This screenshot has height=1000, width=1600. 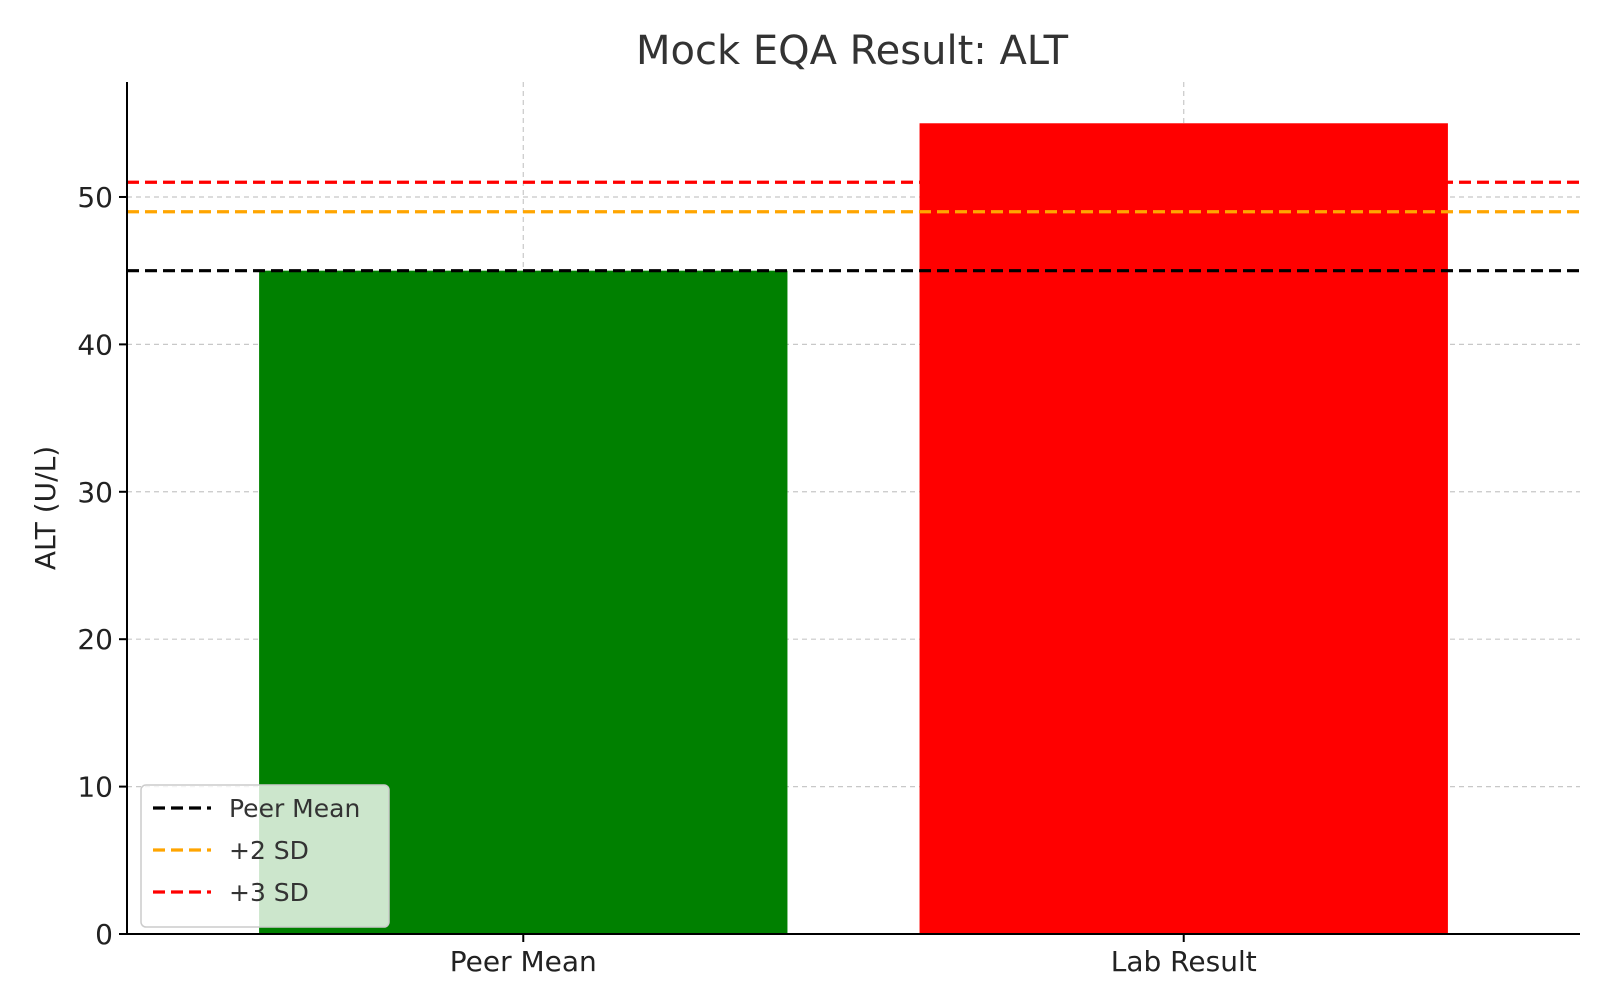 What do you see at coordinates (104, 934) in the screenshot?
I see `y-tick-label: 0` at bounding box center [104, 934].